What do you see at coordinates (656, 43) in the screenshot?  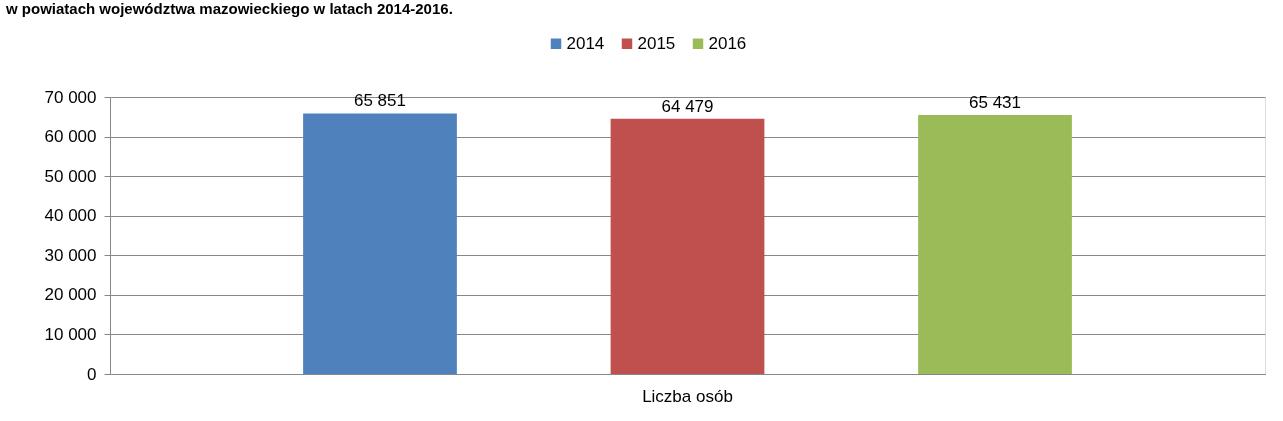 I see `legend-label: 2015` at bounding box center [656, 43].